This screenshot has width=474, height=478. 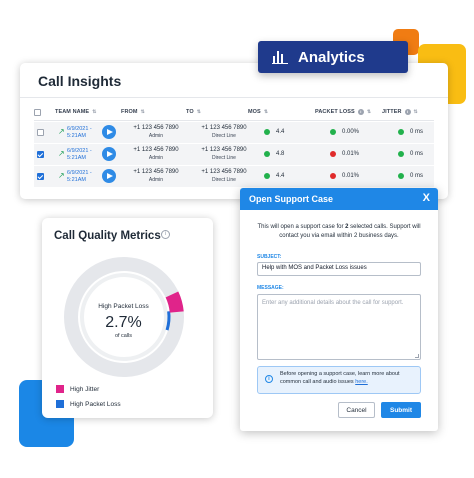 I want to click on notice-link: here., so click(x=361, y=382).